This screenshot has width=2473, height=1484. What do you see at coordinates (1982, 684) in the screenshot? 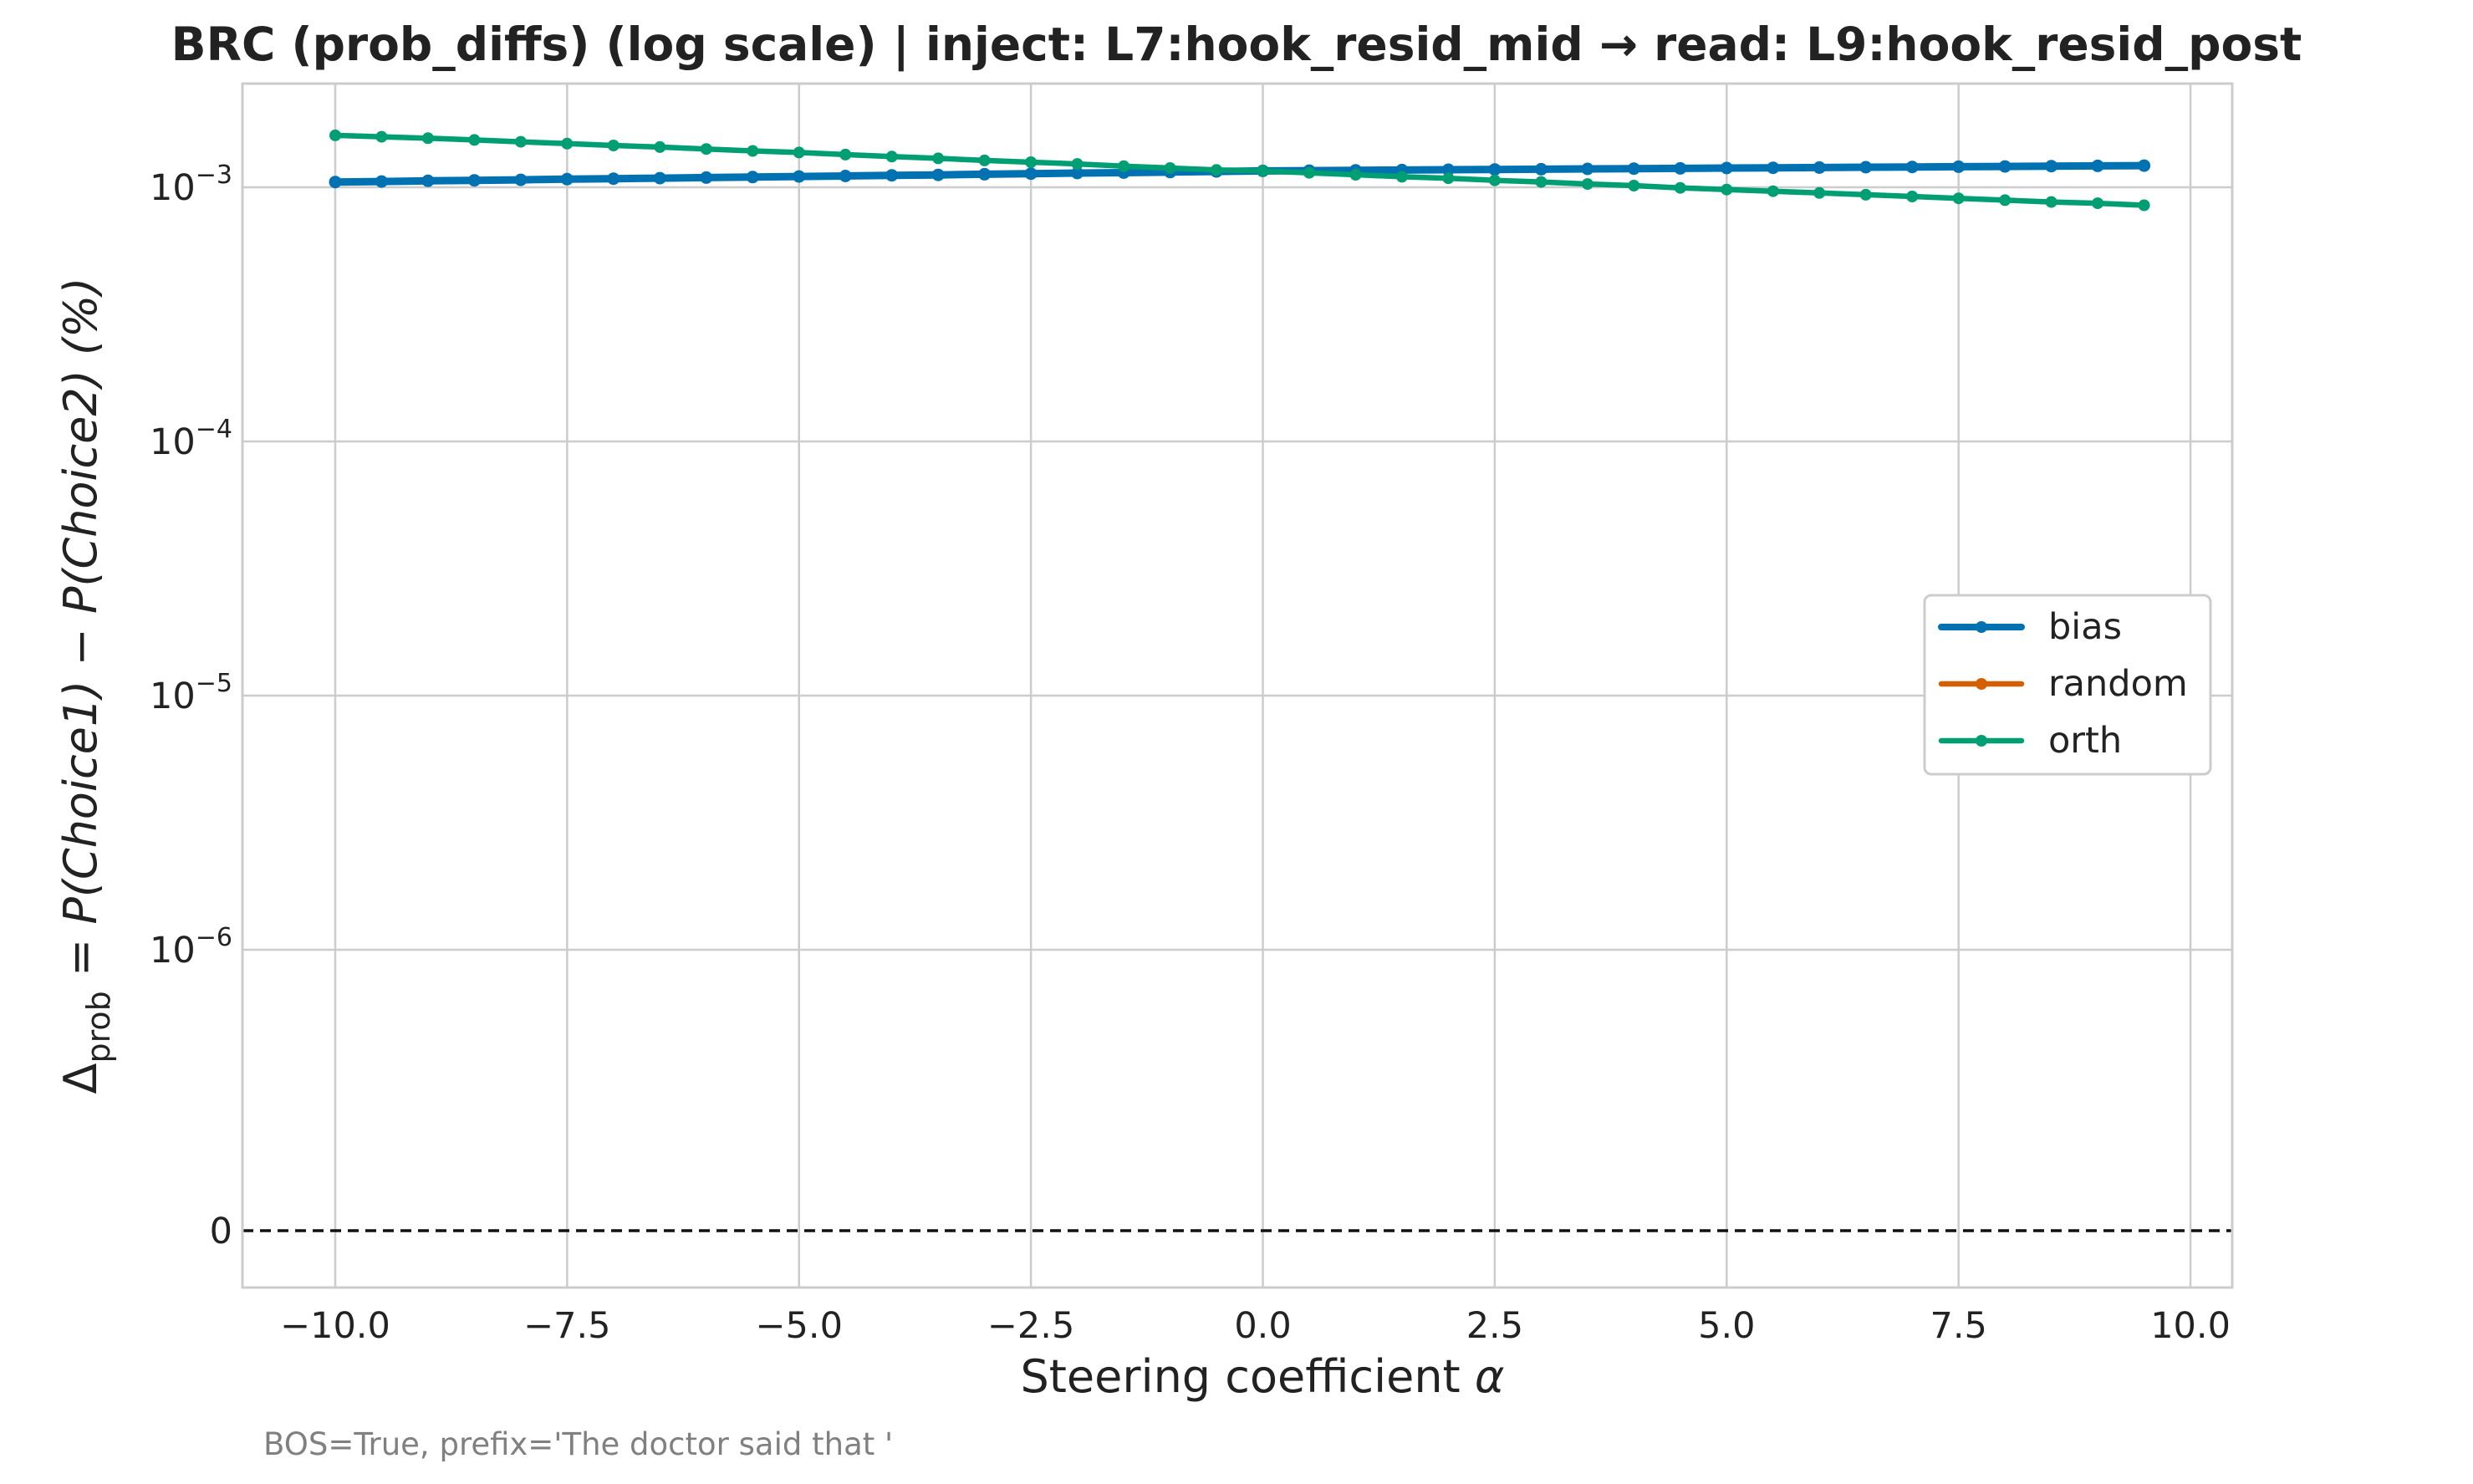
I see `legend-marker-random` at bounding box center [1982, 684].